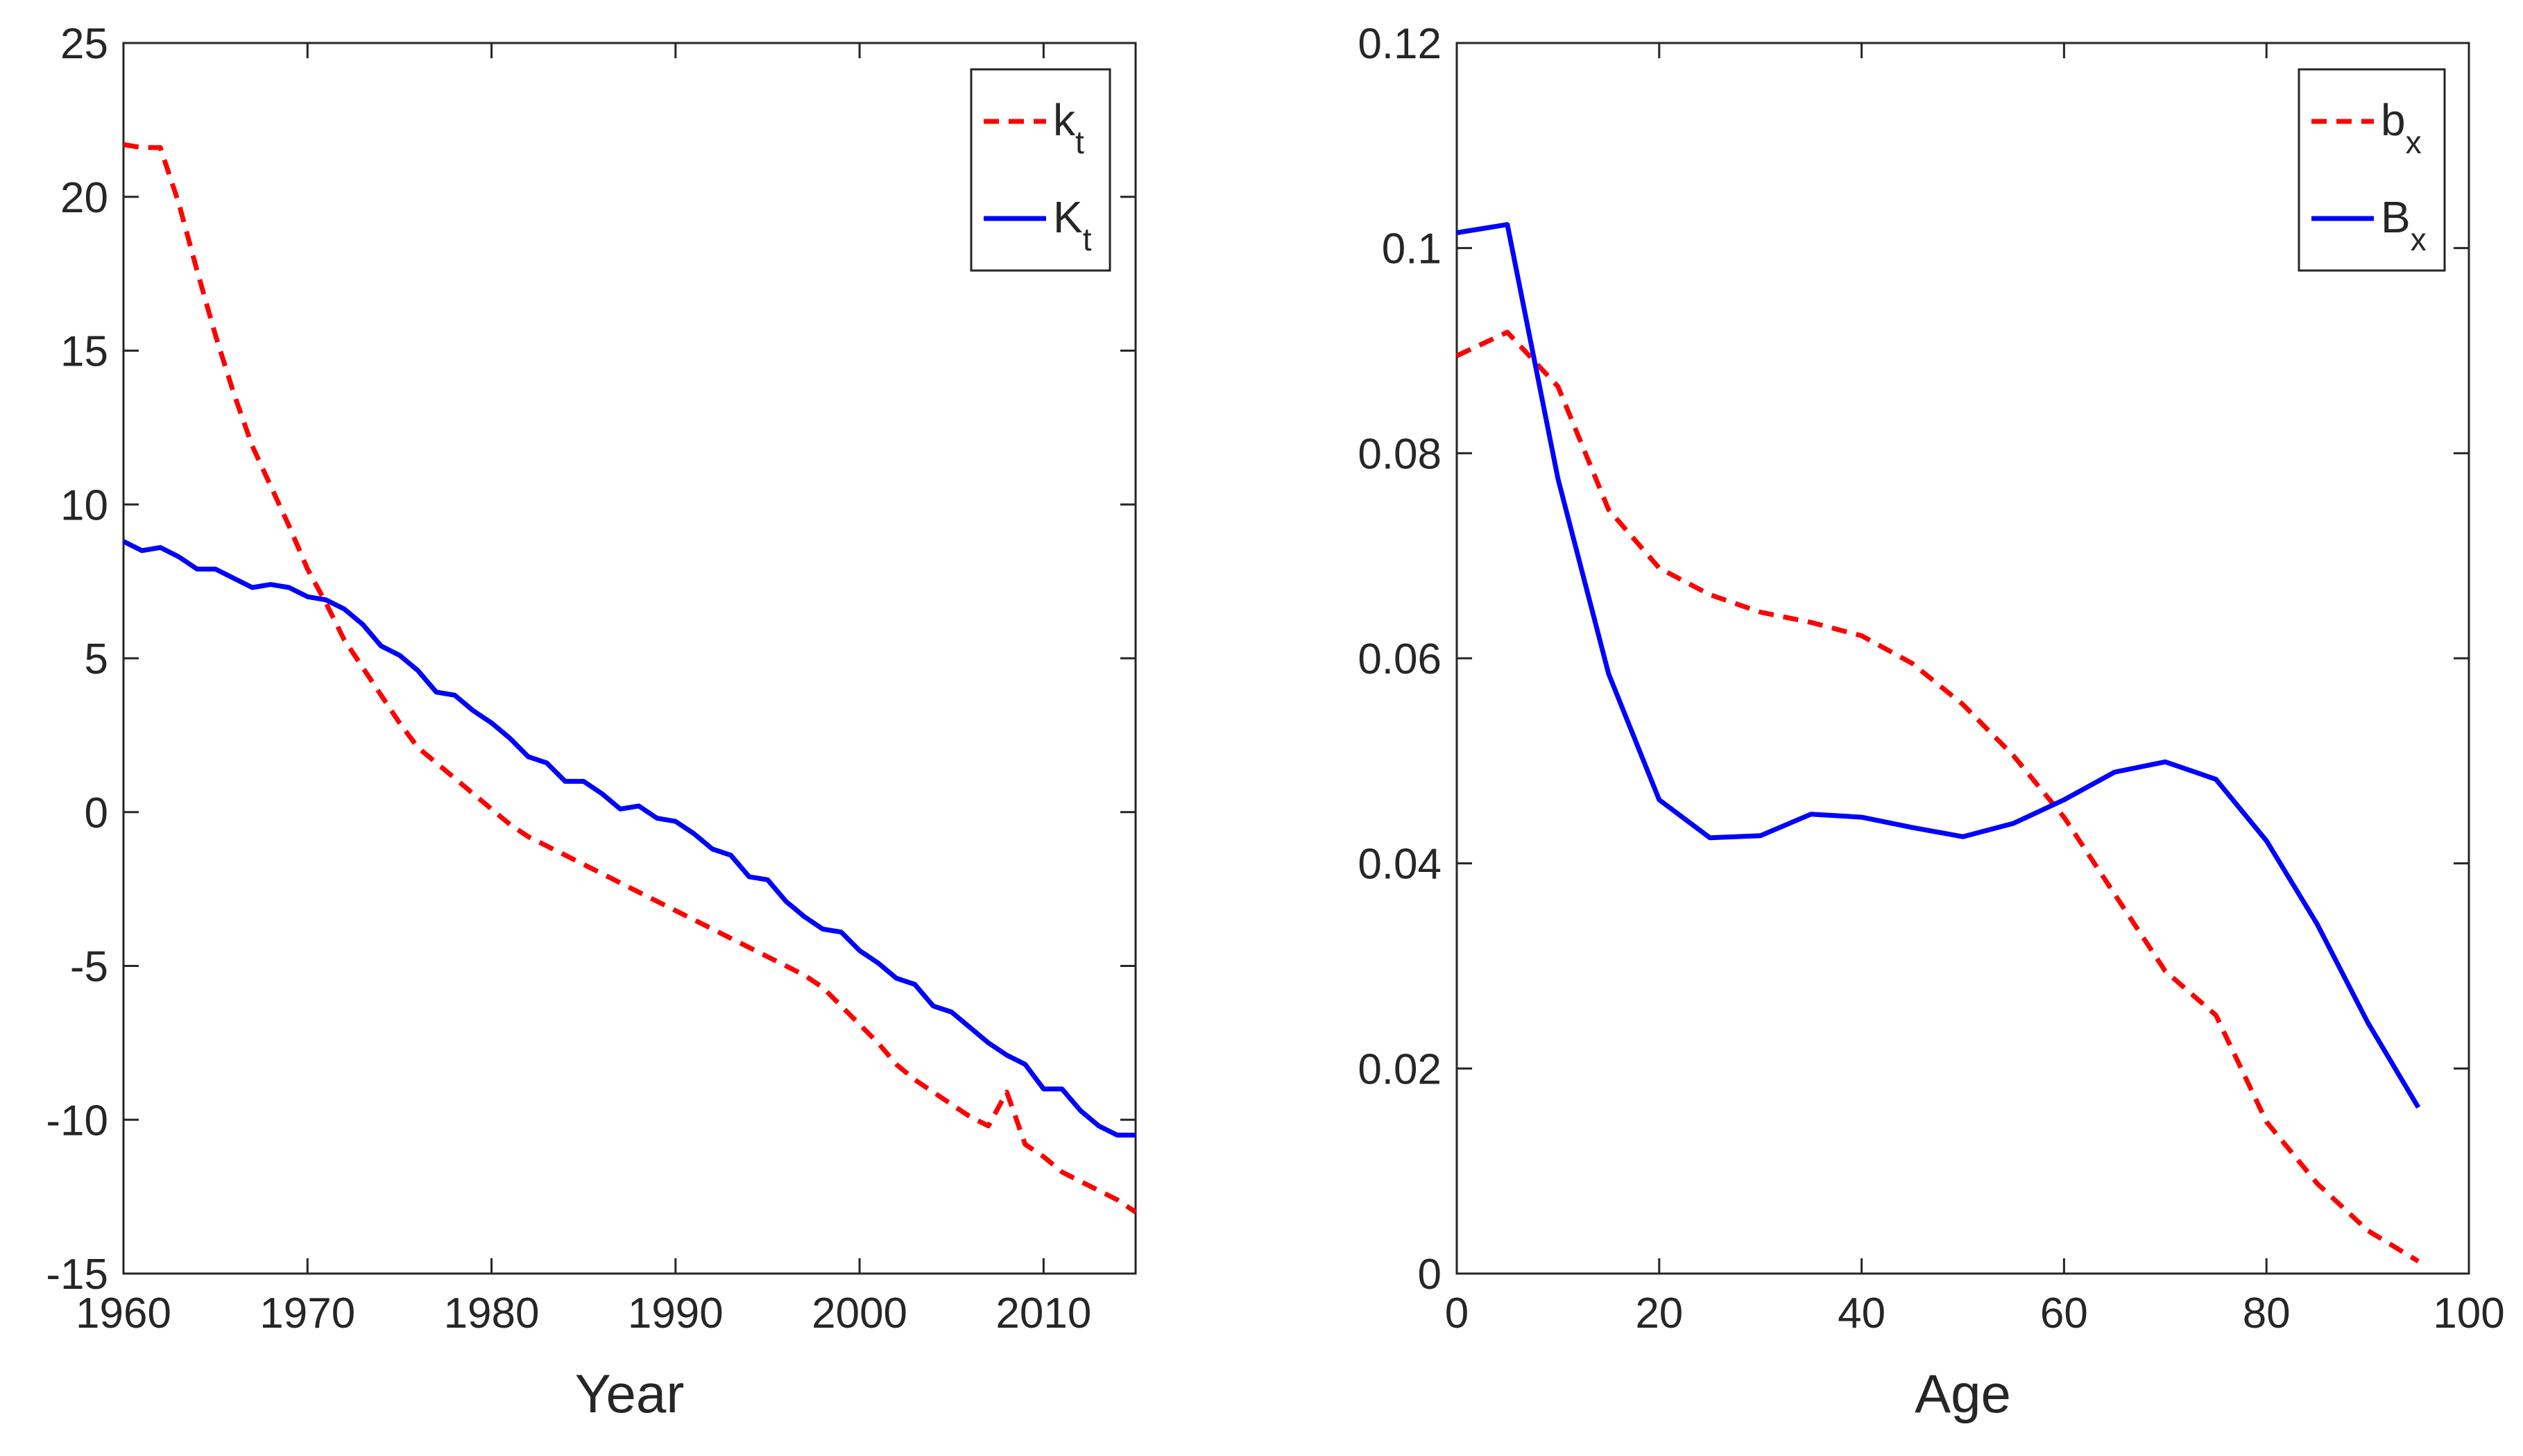  What do you see at coordinates (1400, 1069) in the screenshot?
I see `y-tick-label: 0.02` at bounding box center [1400, 1069].